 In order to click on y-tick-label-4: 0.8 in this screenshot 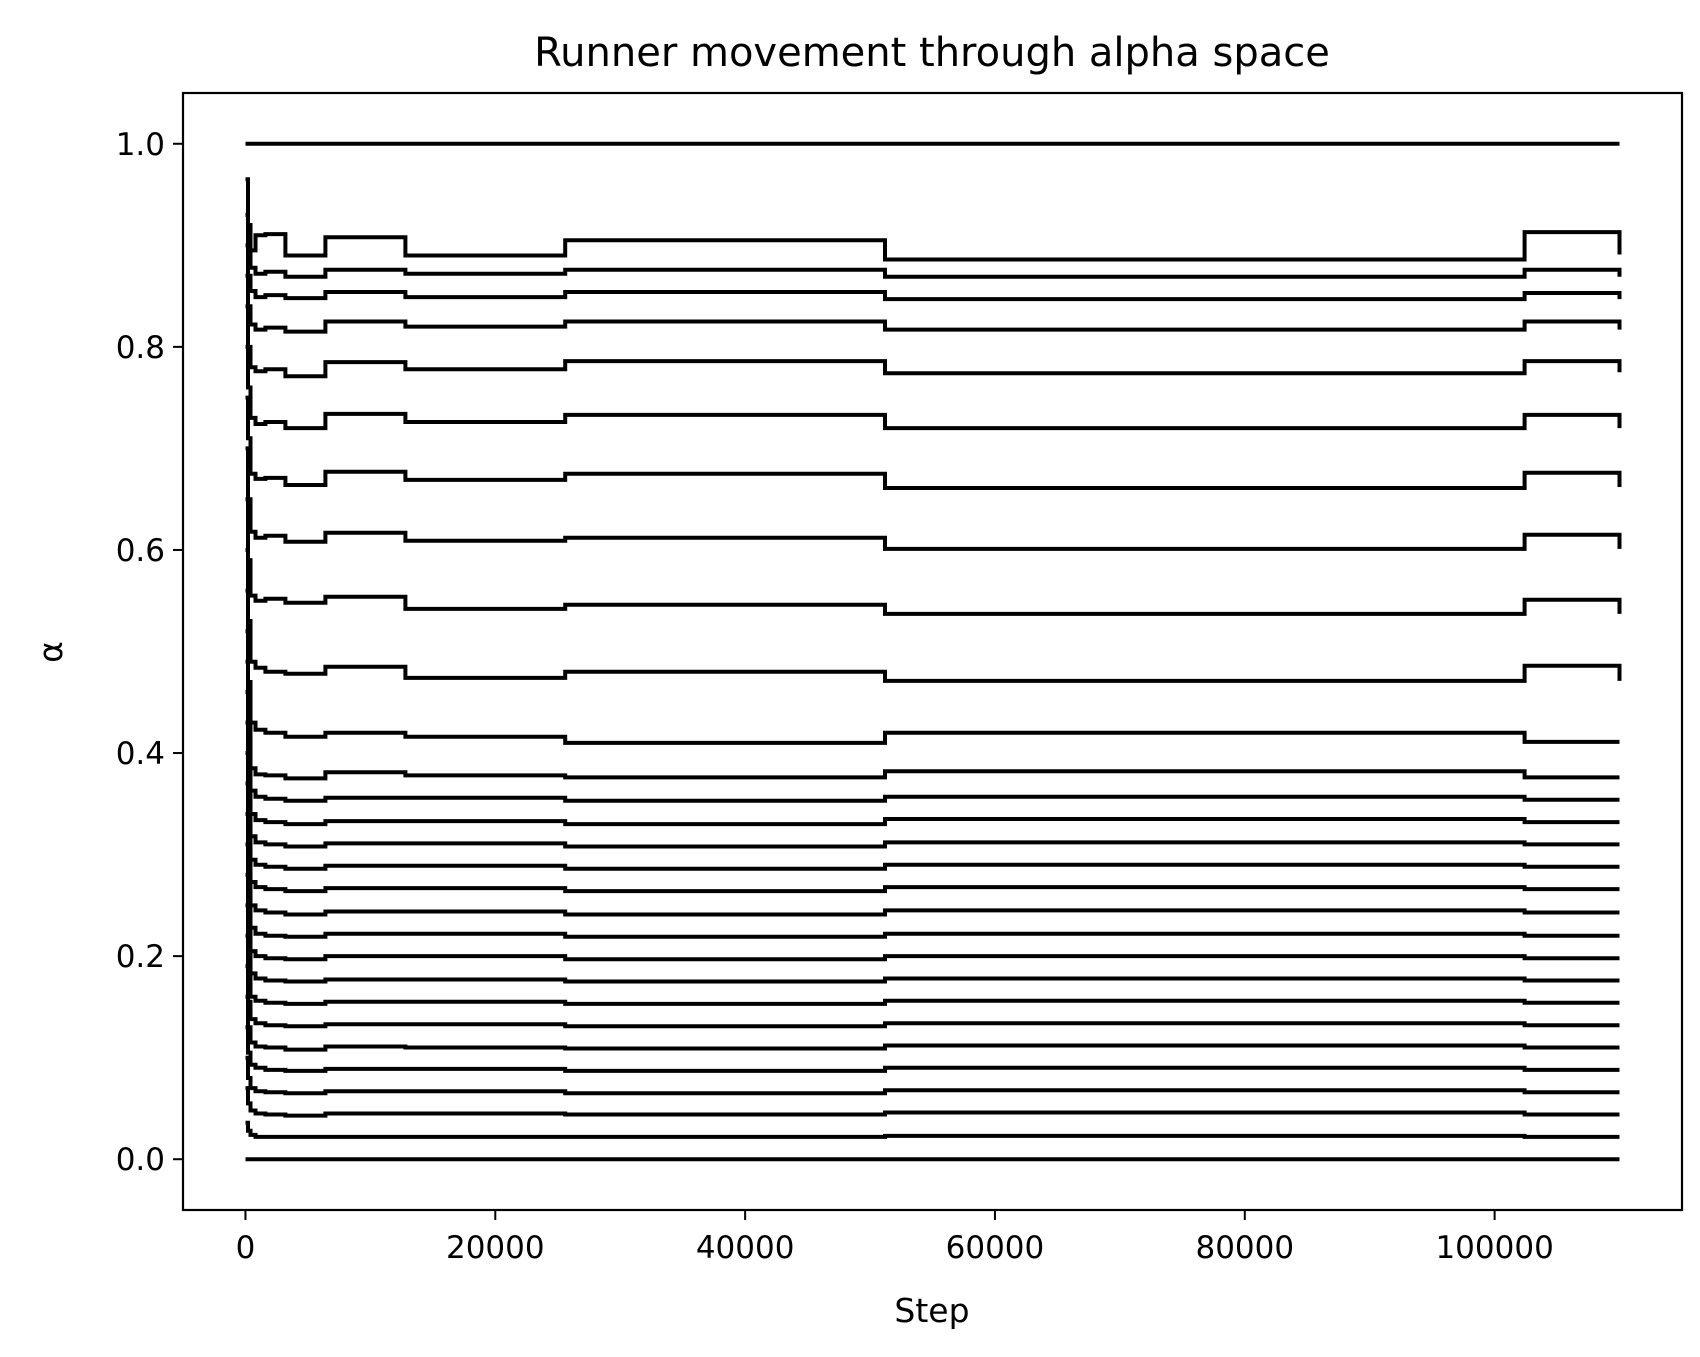, I will do `click(140, 348)`.